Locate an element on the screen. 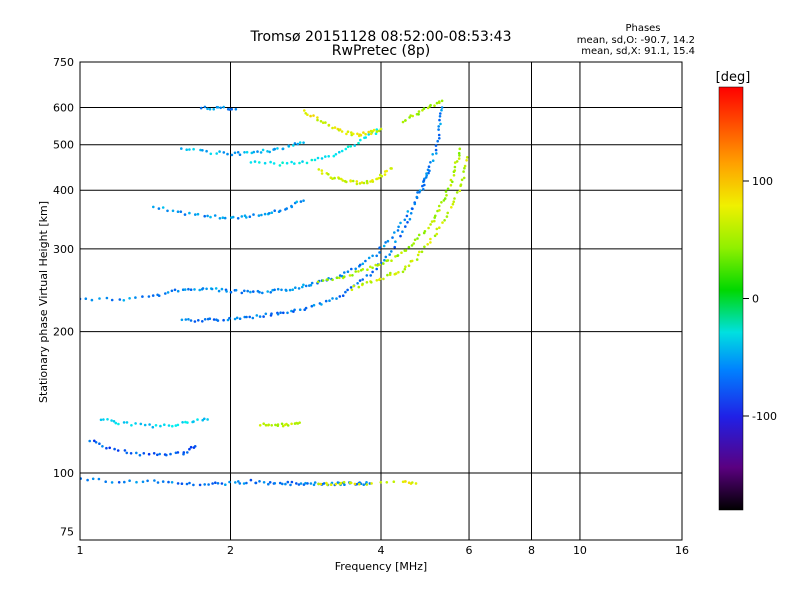  x-tick-label: 2 is located at coordinates (230, 550).